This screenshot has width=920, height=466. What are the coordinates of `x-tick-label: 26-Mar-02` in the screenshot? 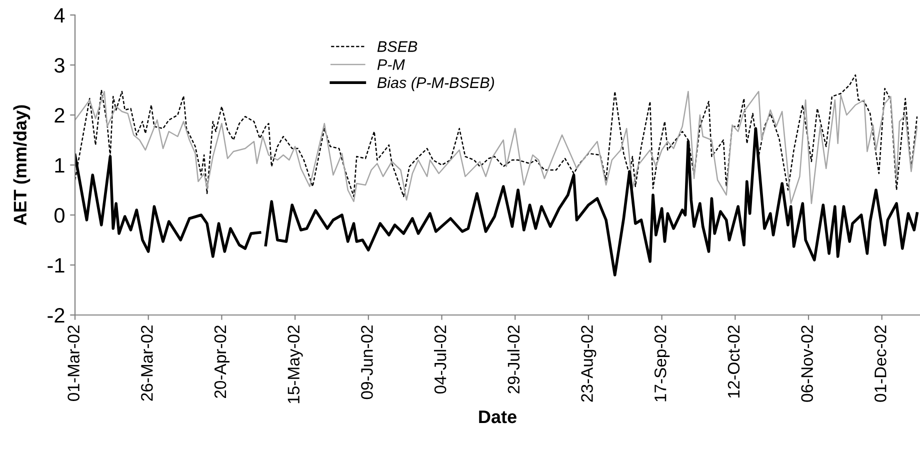 It's located at (147, 363).